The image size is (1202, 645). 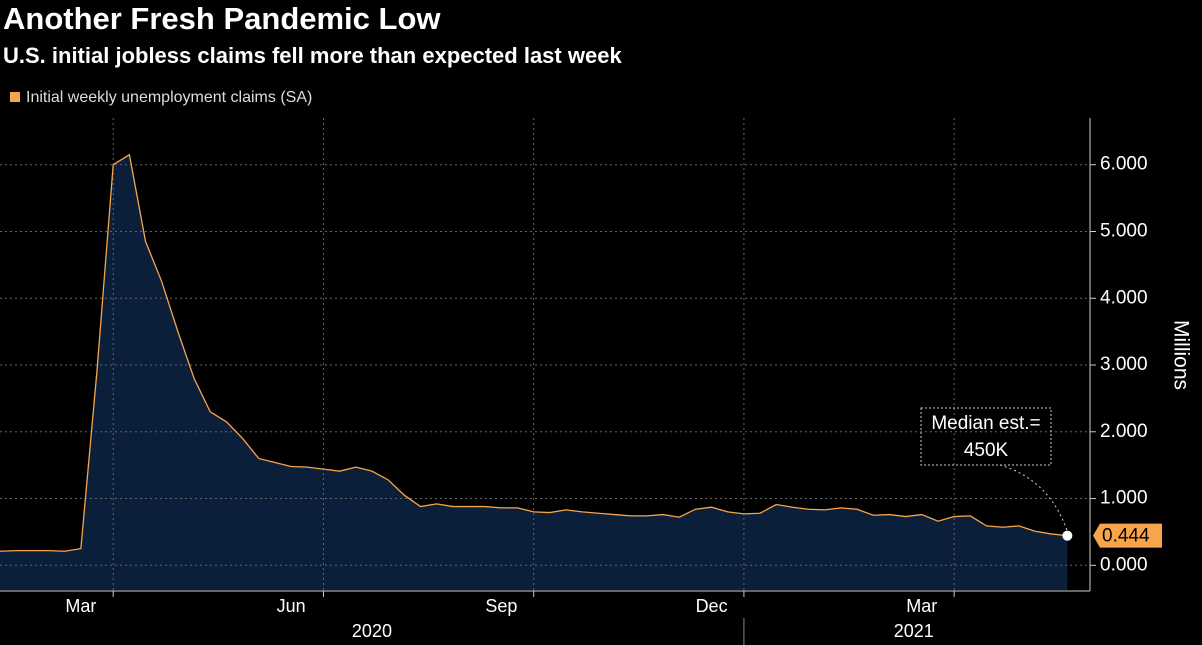 What do you see at coordinates (501, 606) in the screenshot?
I see `x-tick-label: Sep` at bounding box center [501, 606].